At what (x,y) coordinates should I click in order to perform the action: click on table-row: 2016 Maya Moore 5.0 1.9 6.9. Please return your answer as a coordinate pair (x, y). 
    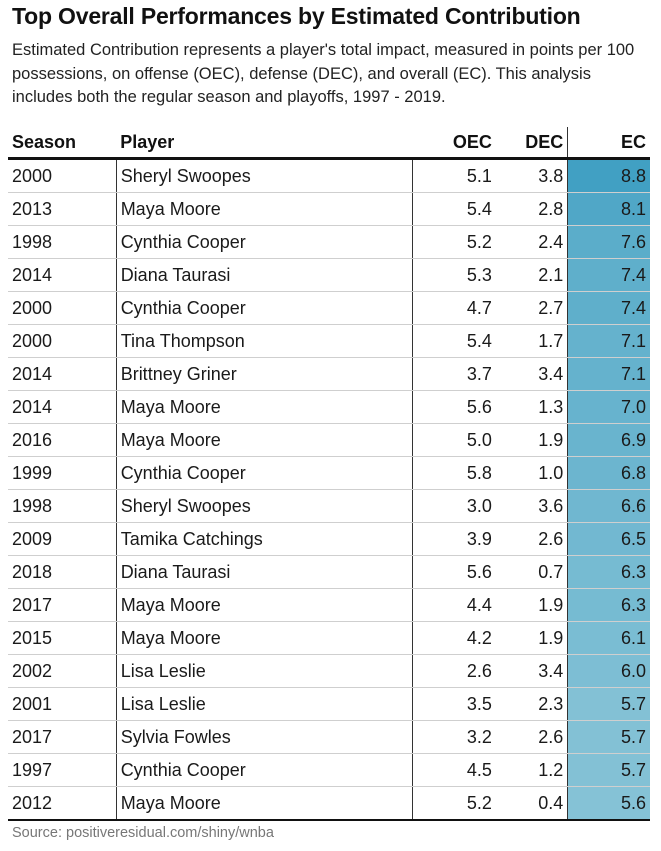
    Looking at the image, I should click on (329, 440).